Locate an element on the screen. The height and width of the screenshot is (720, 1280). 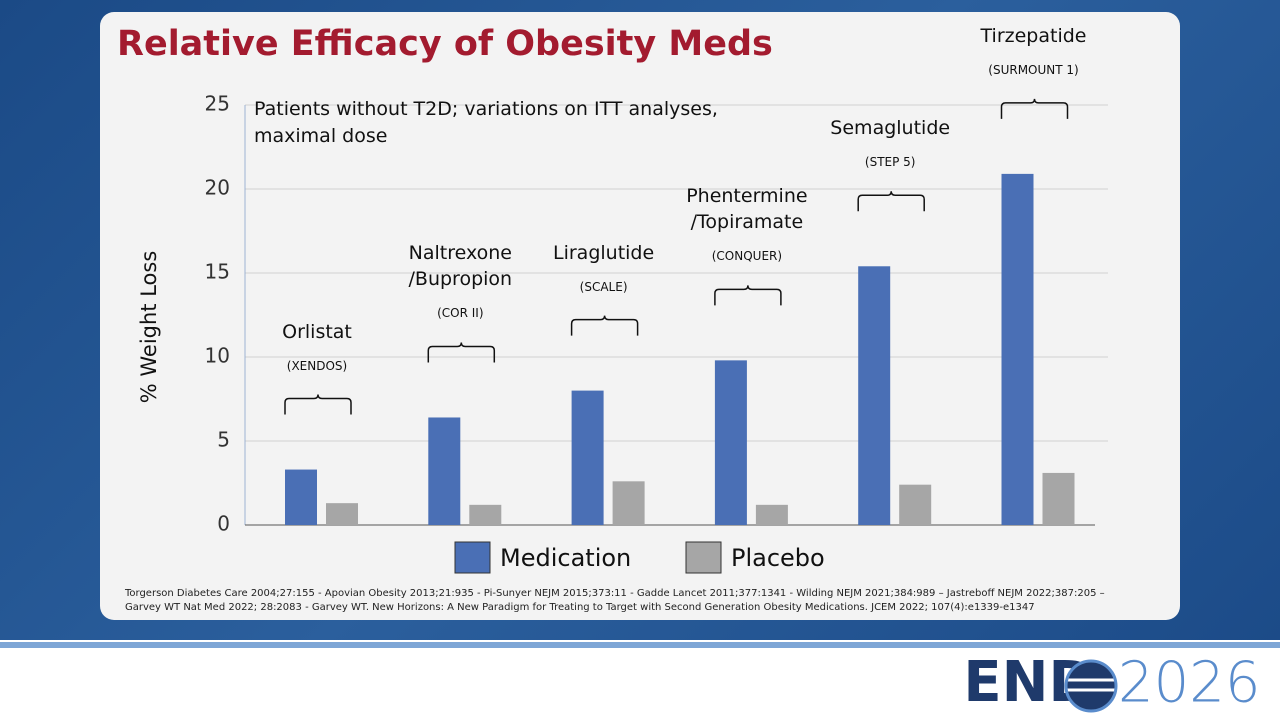
y-tick-label: 0 is located at coordinates (223, 524).